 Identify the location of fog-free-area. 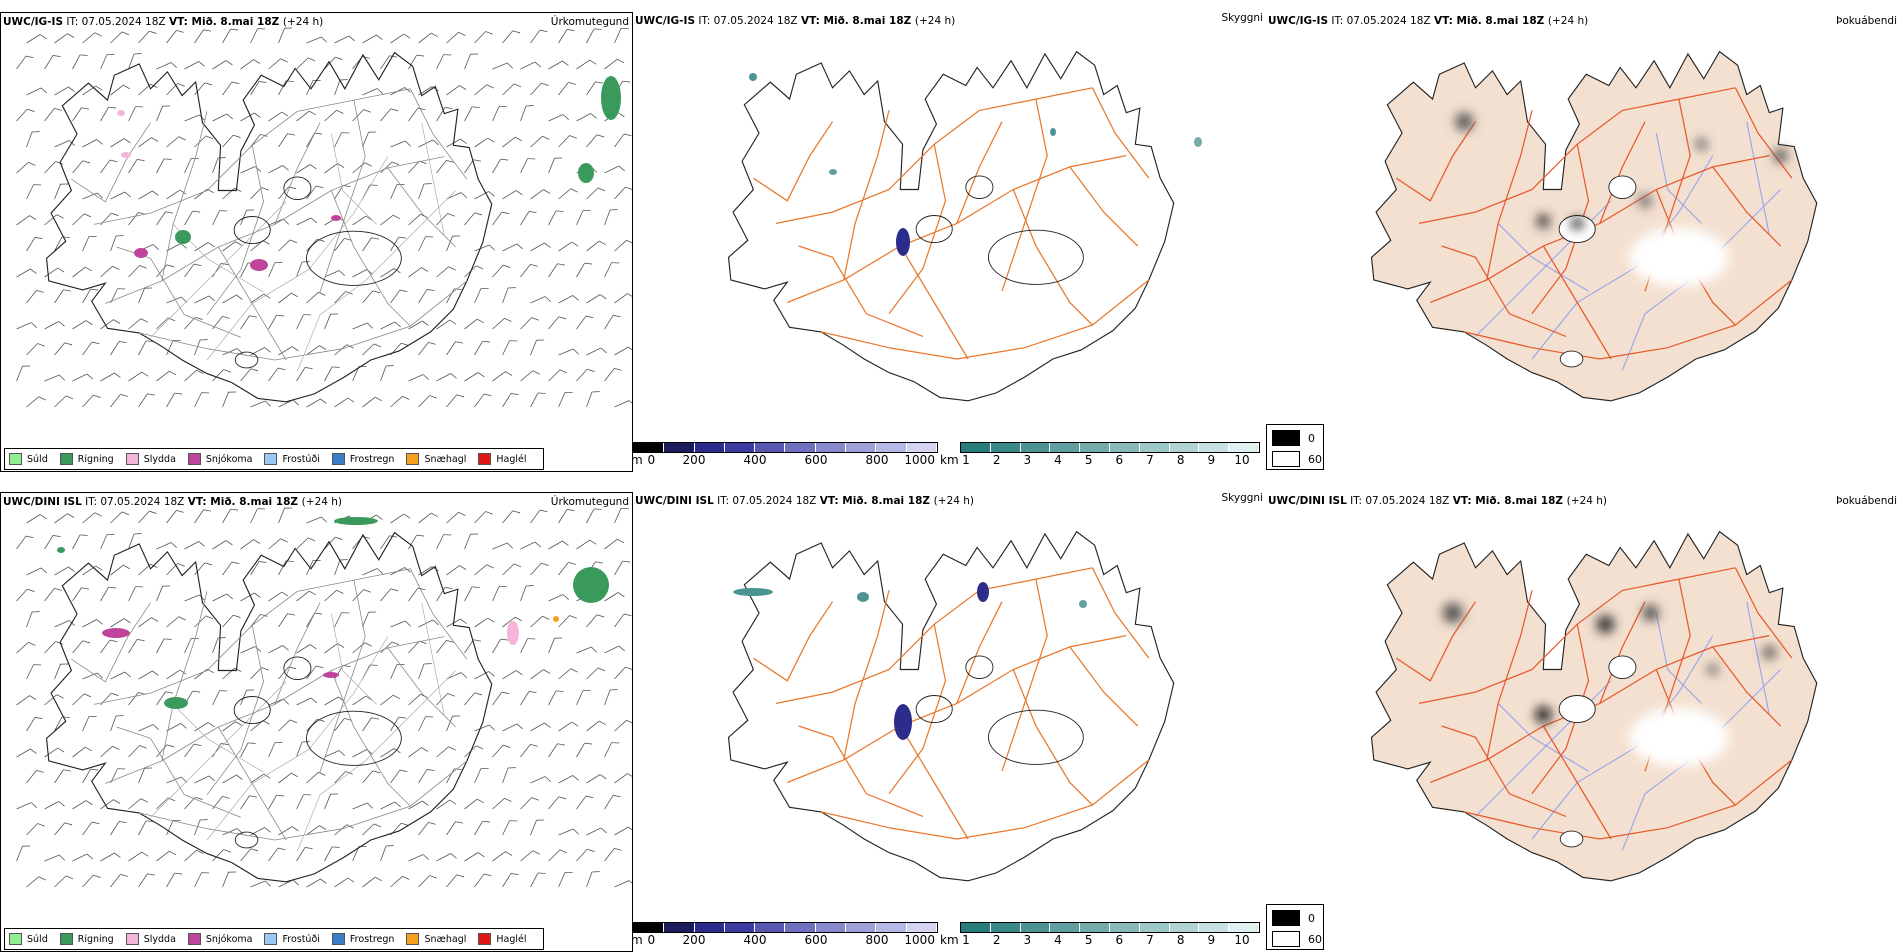
(1679, 257).